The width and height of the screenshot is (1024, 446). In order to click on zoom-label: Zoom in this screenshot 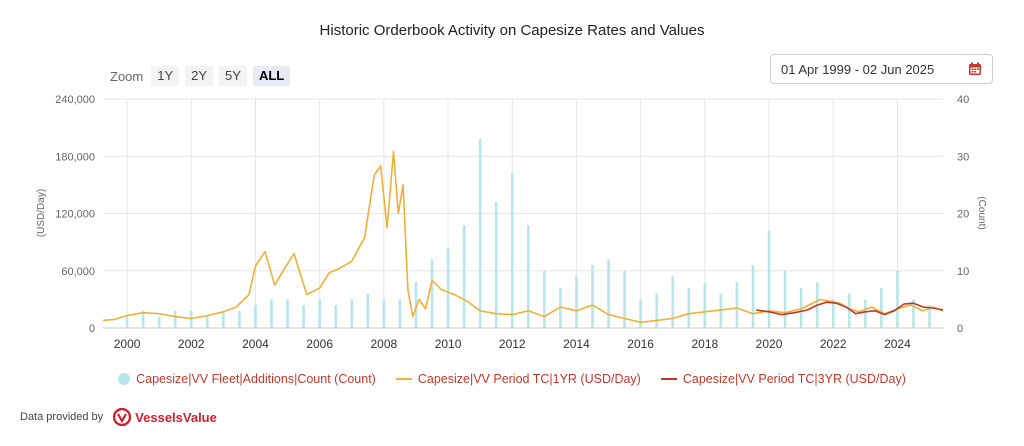, I will do `click(127, 76)`.